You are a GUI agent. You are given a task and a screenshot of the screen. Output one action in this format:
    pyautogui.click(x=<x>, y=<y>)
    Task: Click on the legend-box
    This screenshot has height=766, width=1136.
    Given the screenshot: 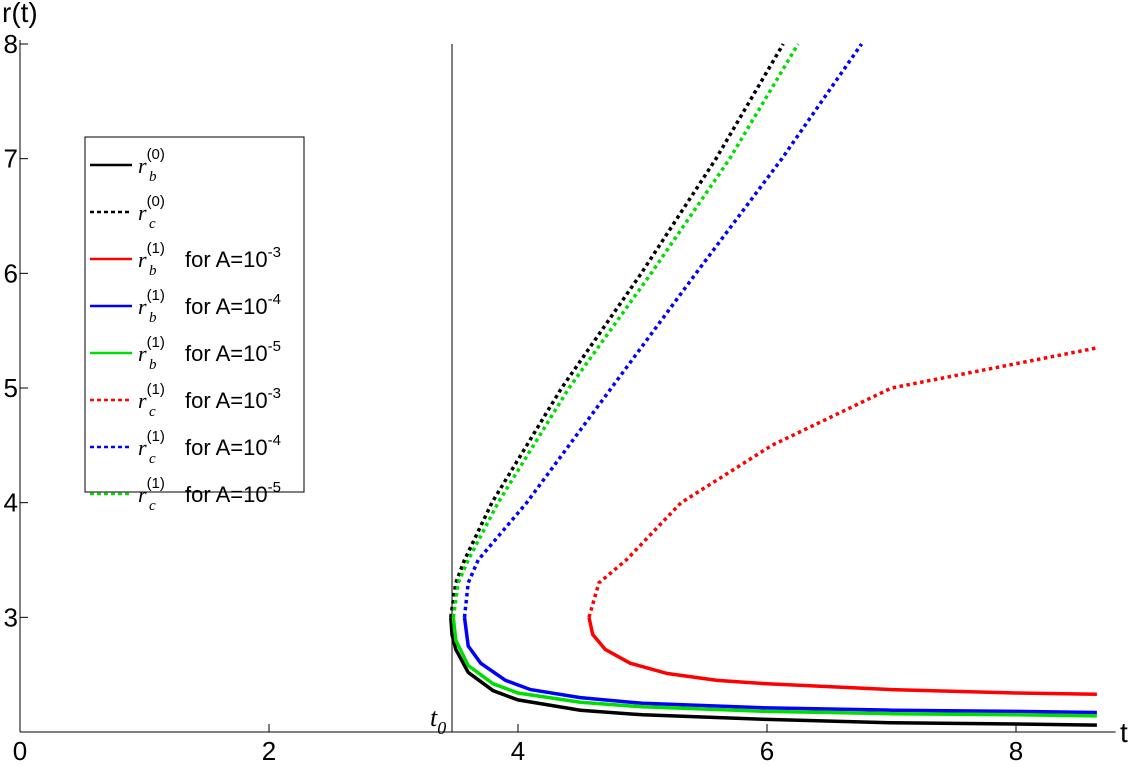 What is the action you would take?
    pyautogui.click(x=194, y=314)
    